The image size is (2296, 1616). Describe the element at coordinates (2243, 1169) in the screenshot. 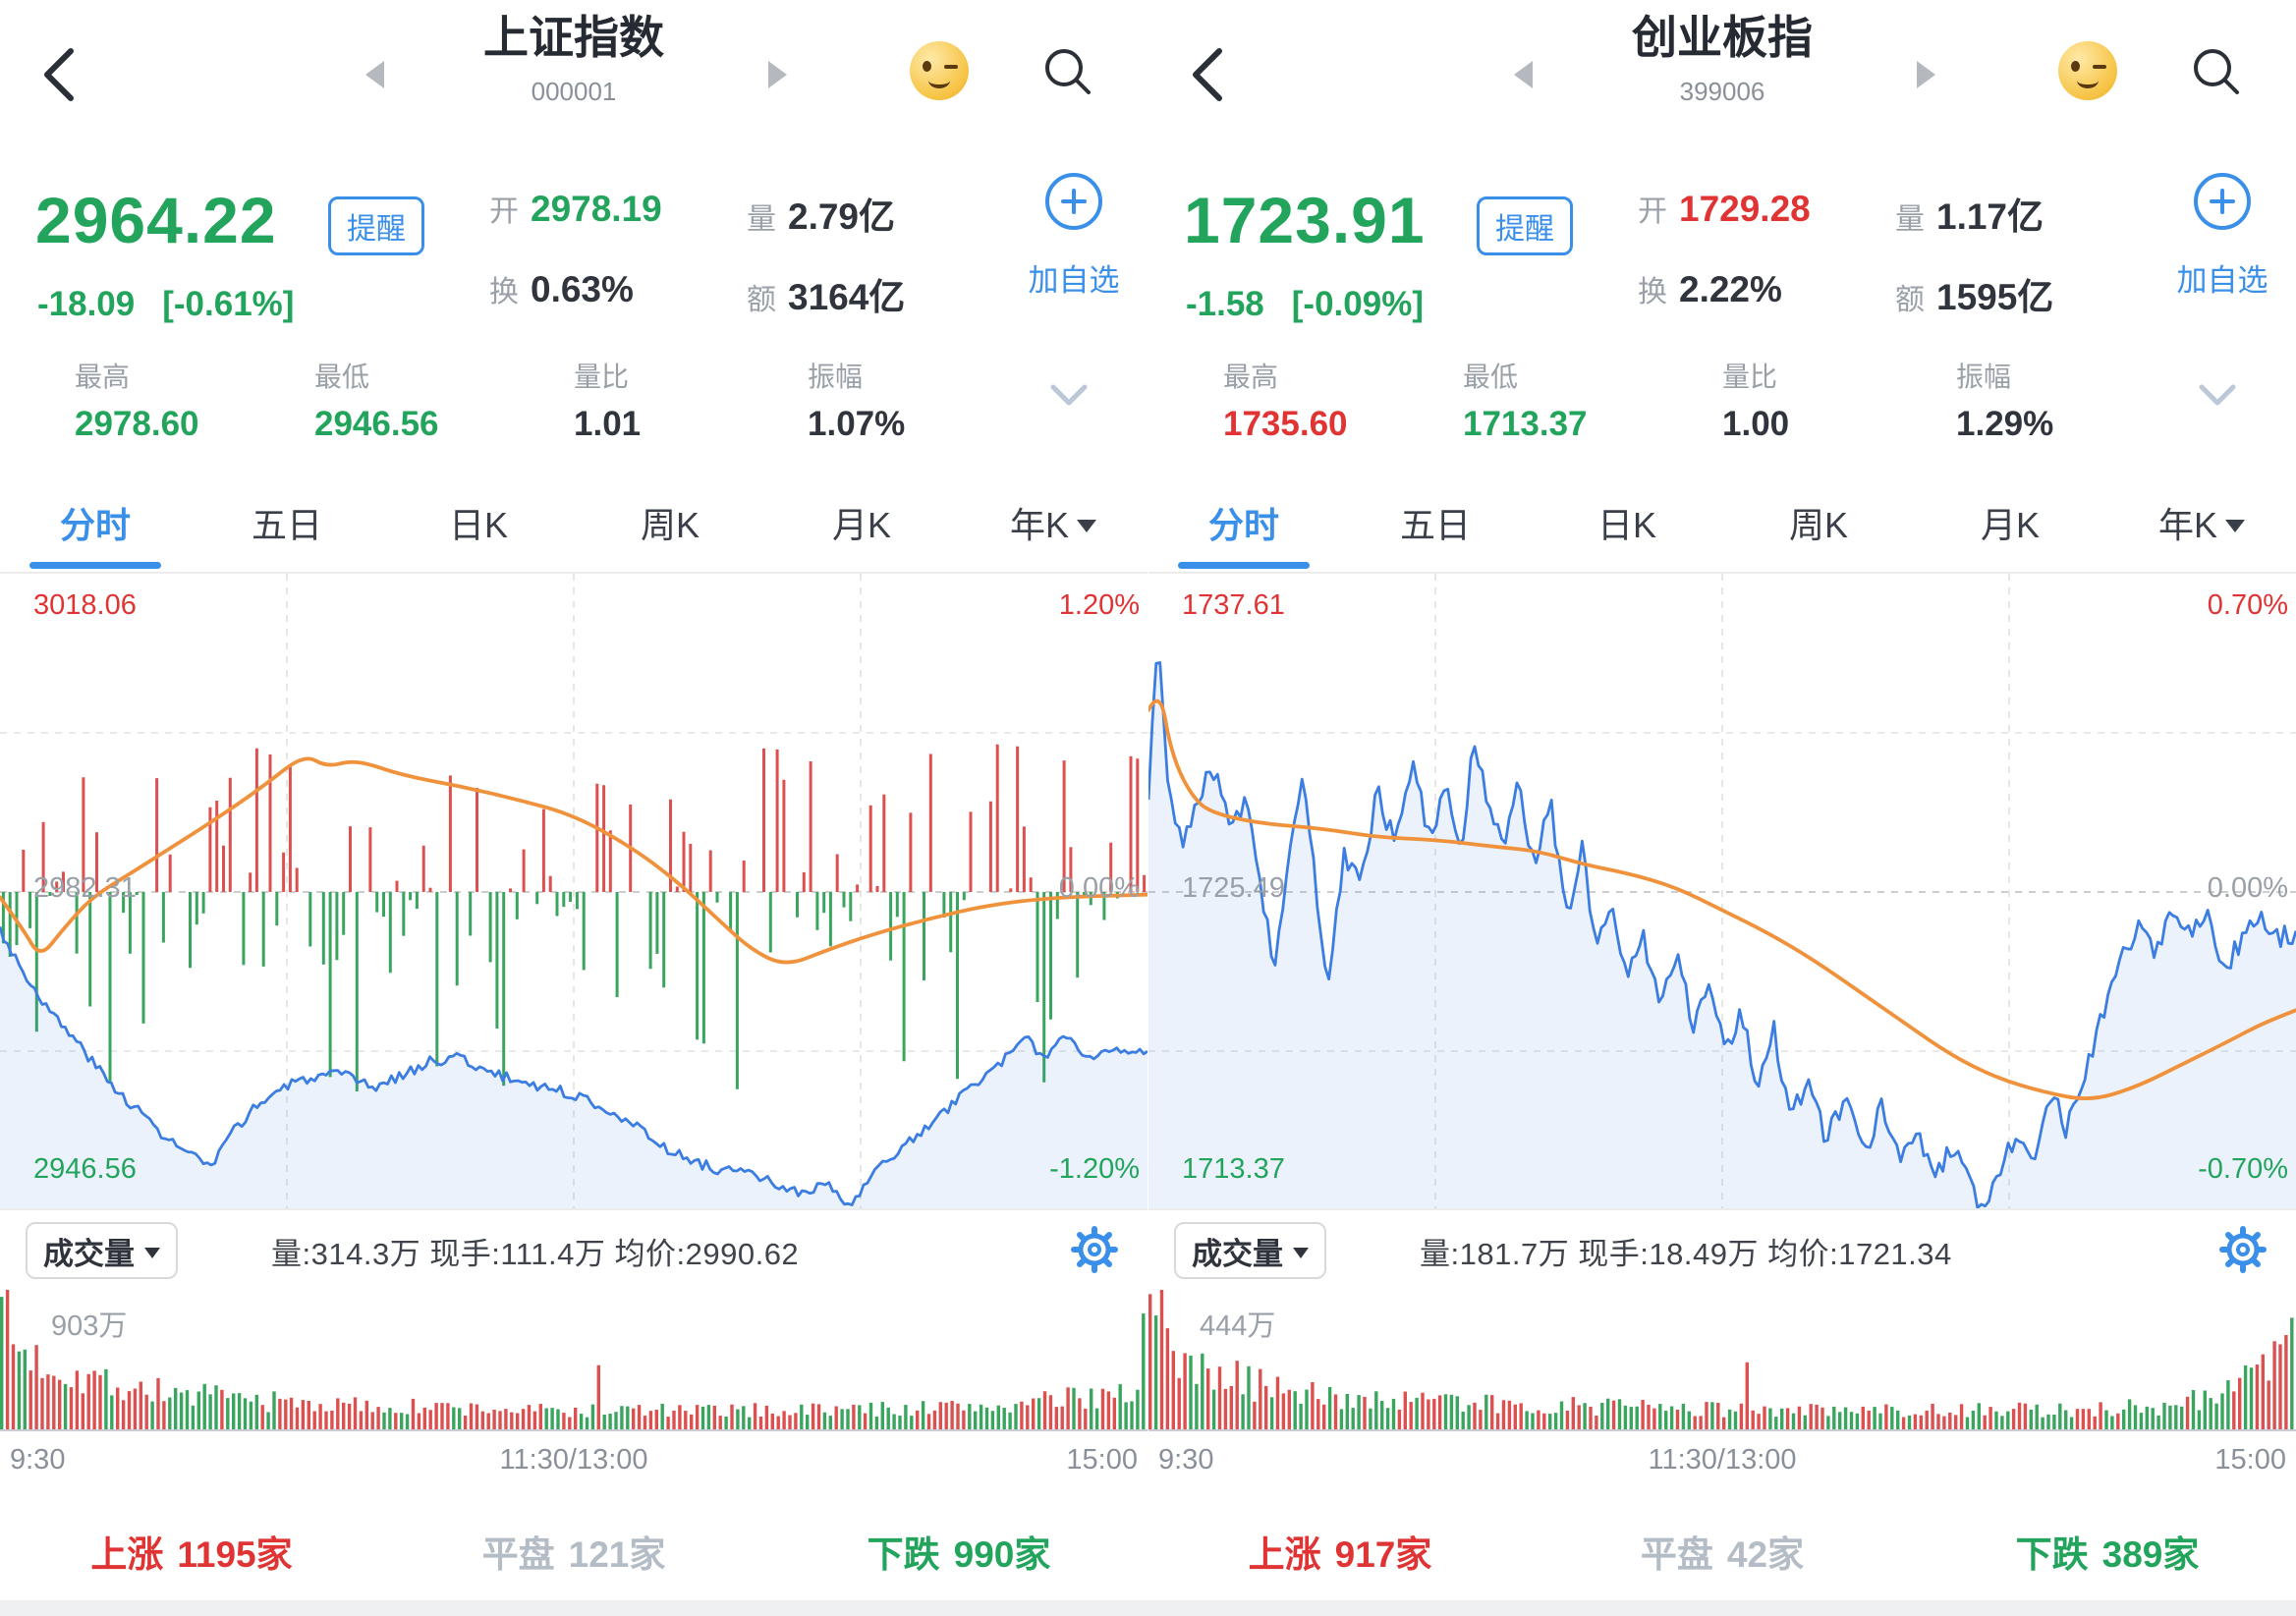

I see `chart-low-pct: -0.70%` at that location.